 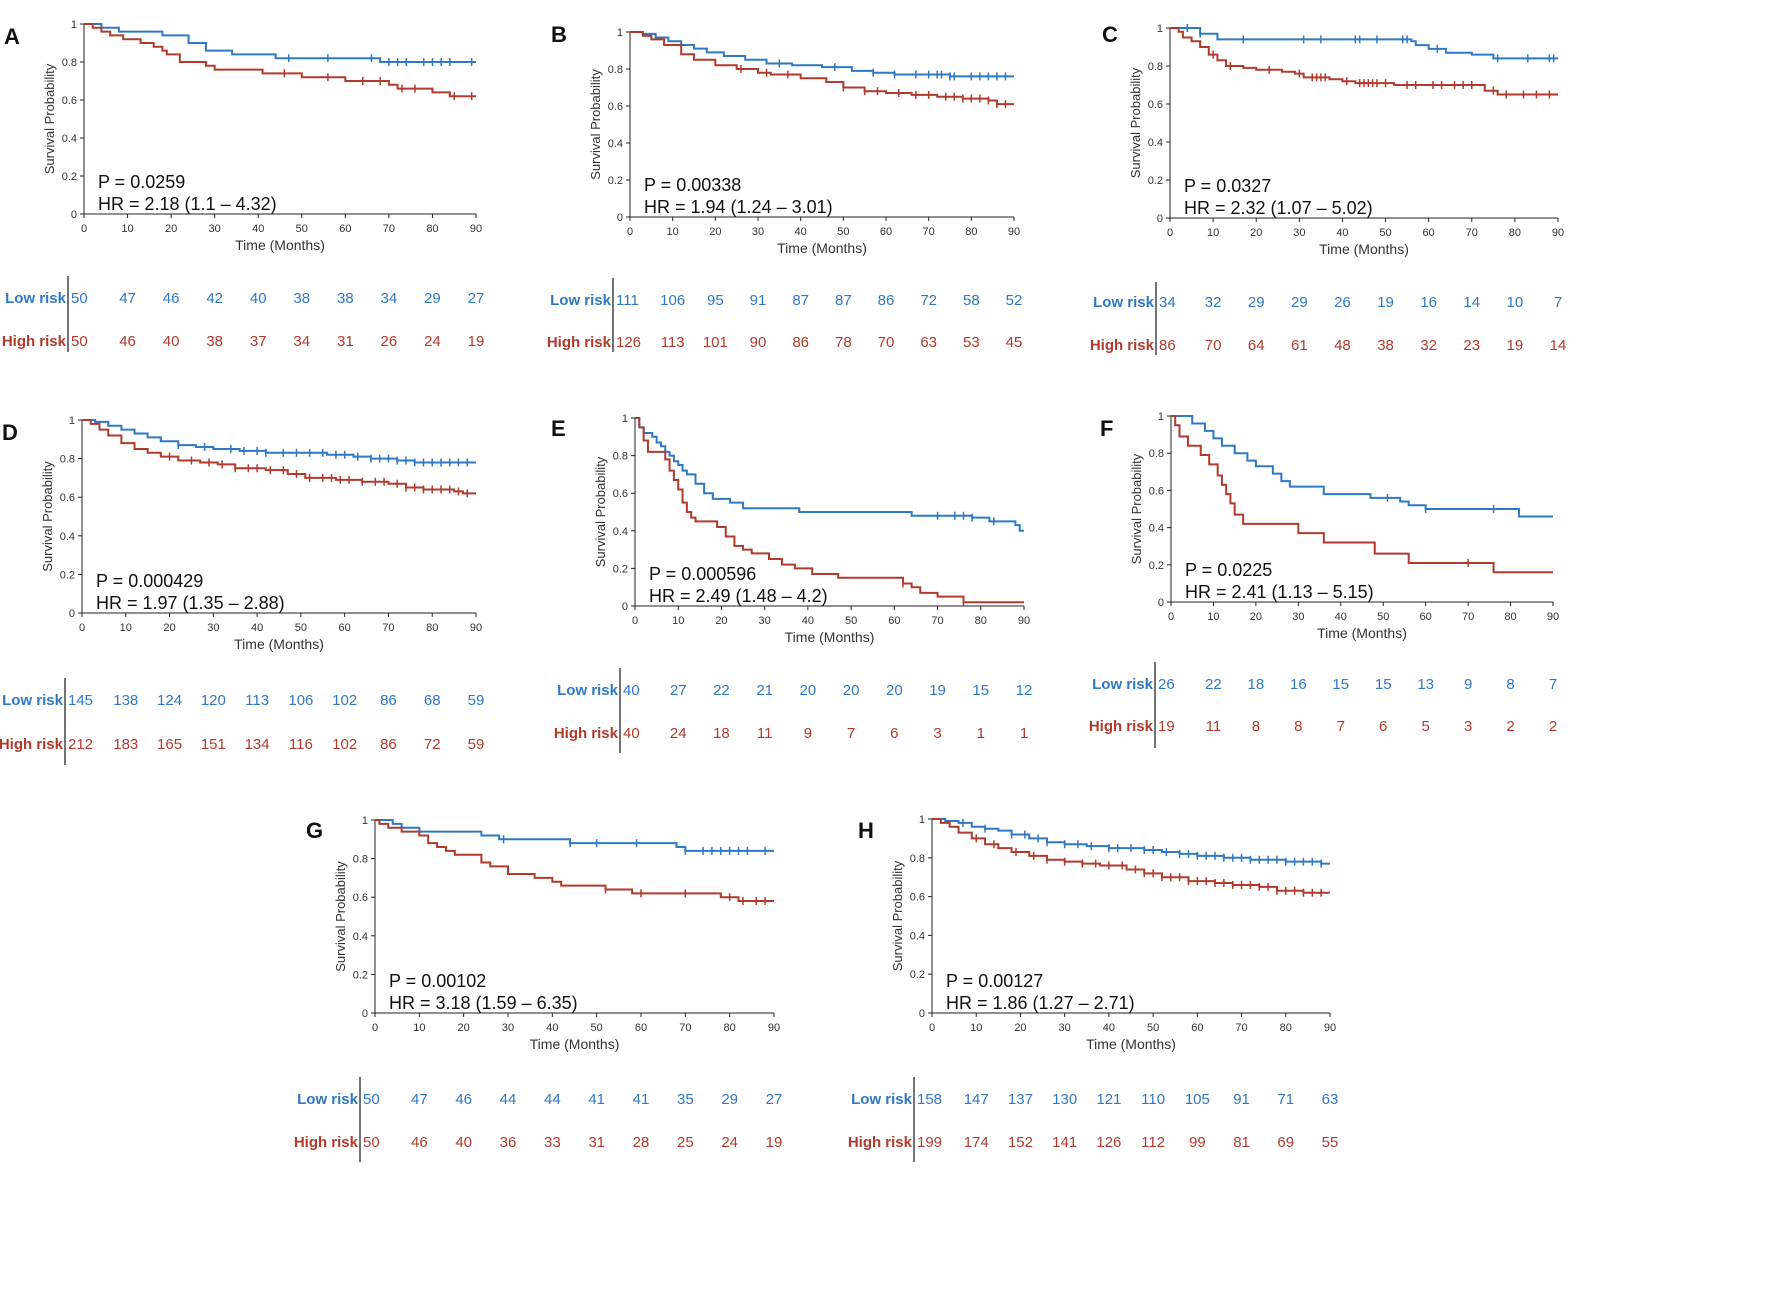 I want to click on at-risk-high-value: 23, so click(x=1471, y=345).